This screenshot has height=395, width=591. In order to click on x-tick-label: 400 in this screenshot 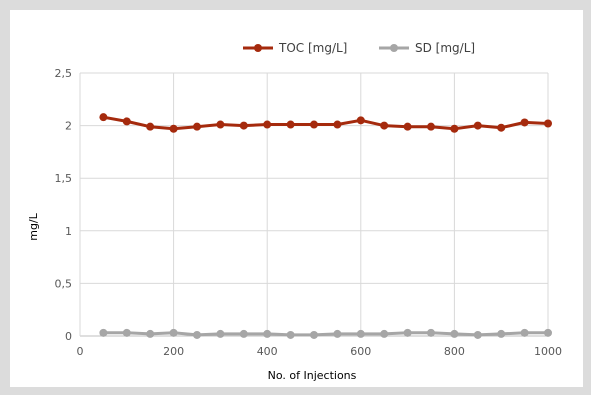, I will do `click(267, 351)`.